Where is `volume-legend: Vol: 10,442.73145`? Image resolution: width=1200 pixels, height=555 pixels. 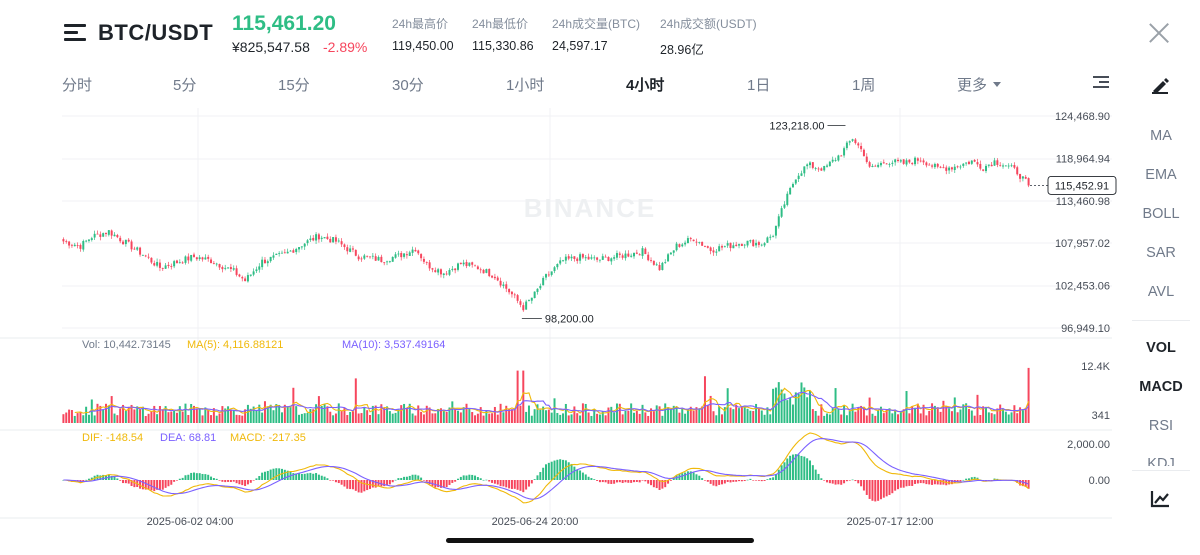 volume-legend: Vol: 10,442.73145 is located at coordinates (126, 345).